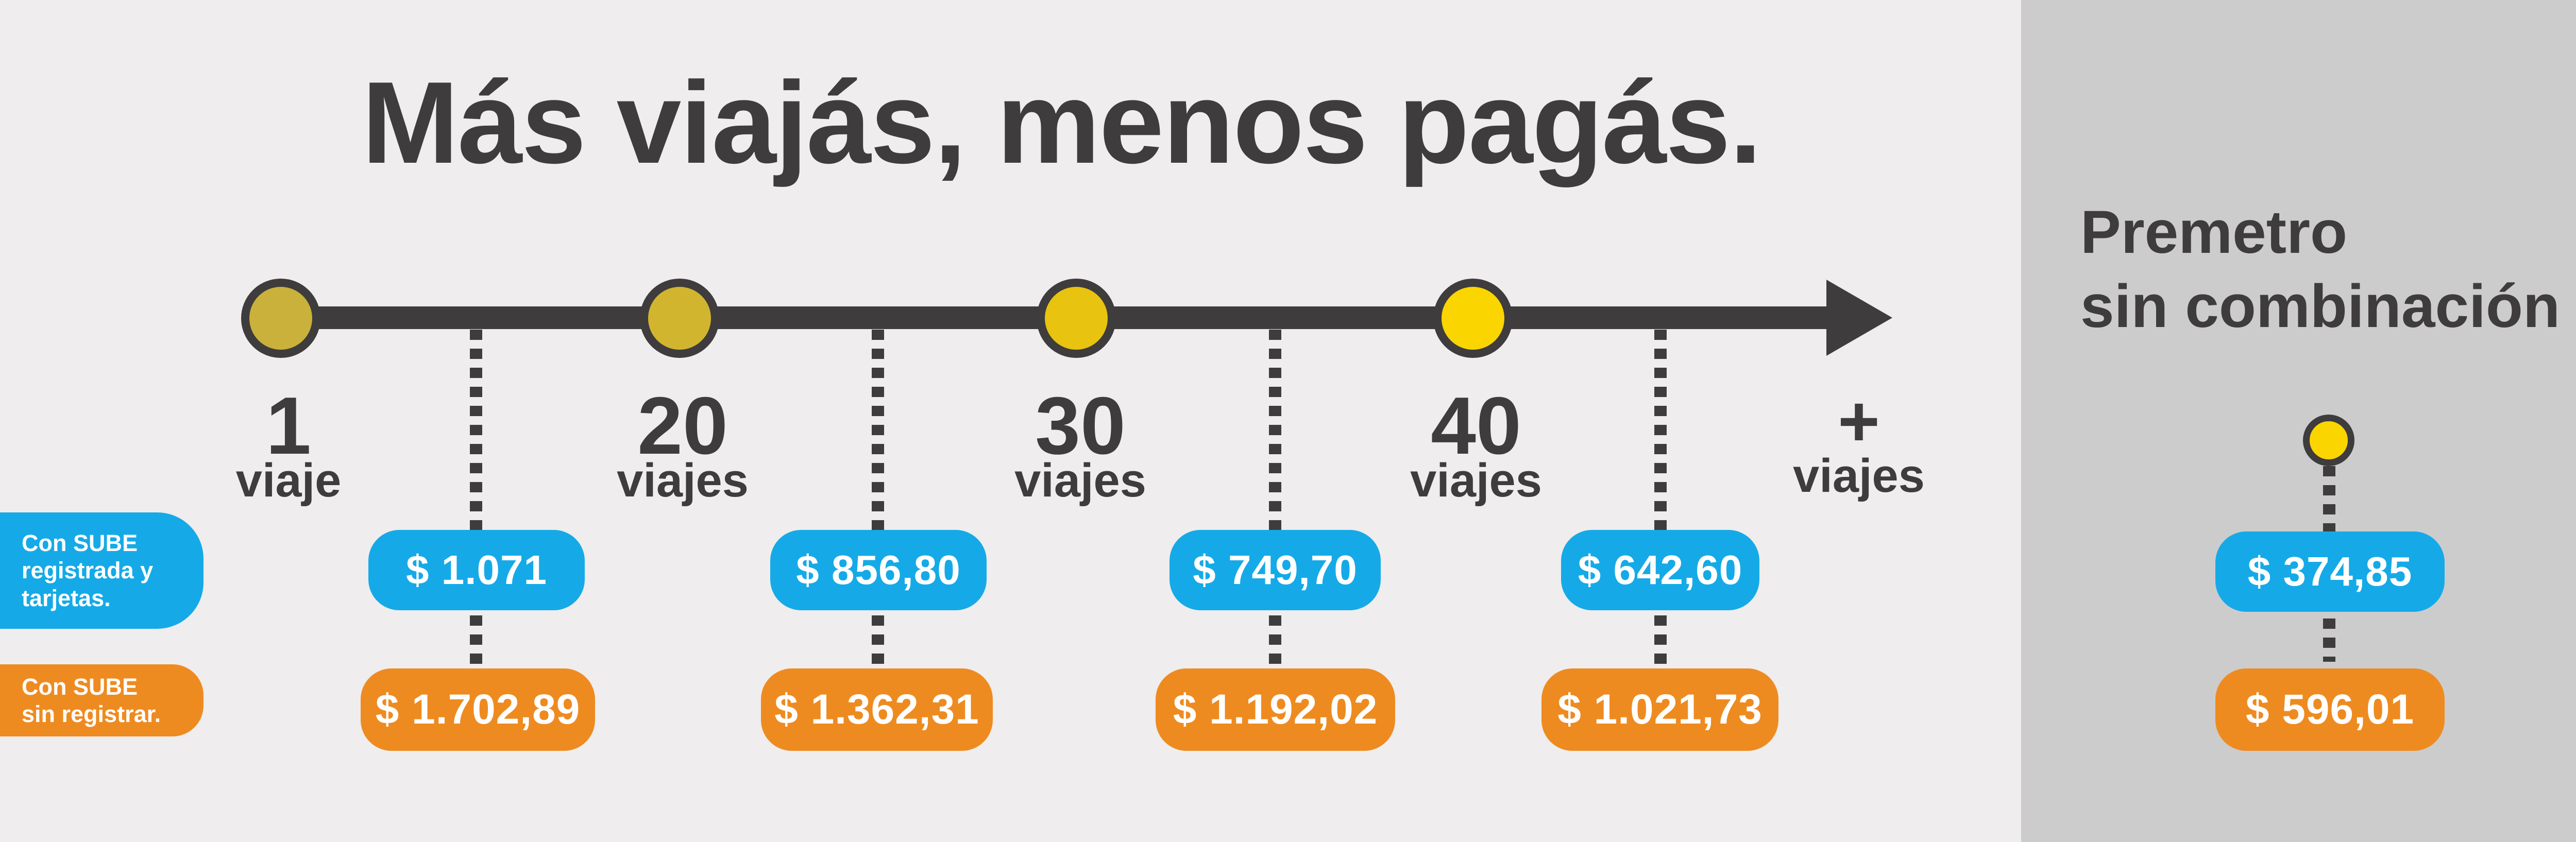  What do you see at coordinates (288, 480) in the screenshot?
I see `count-1-word: viaje` at bounding box center [288, 480].